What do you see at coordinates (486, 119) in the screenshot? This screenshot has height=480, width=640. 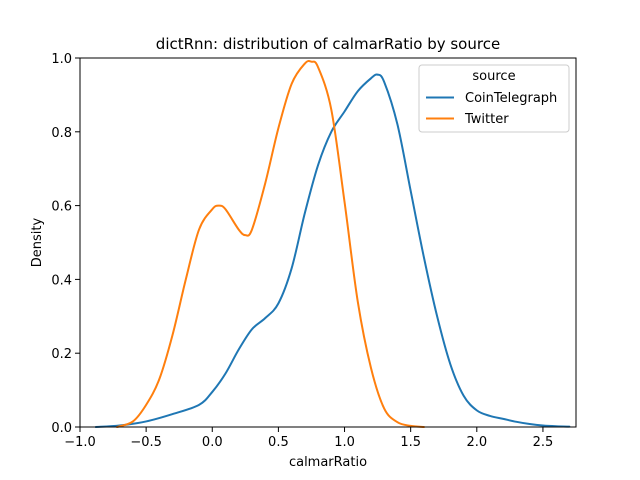 I see `legend-label-twitter: Twitter` at bounding box center [486, 119].